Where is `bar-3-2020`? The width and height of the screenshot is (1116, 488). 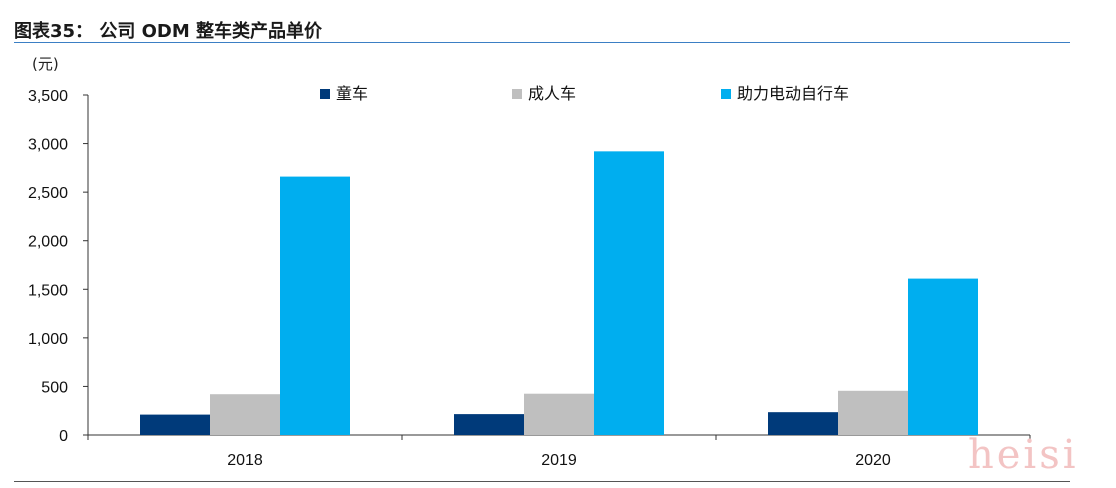
bar-3-2020 is located at coordinates (943, 356).